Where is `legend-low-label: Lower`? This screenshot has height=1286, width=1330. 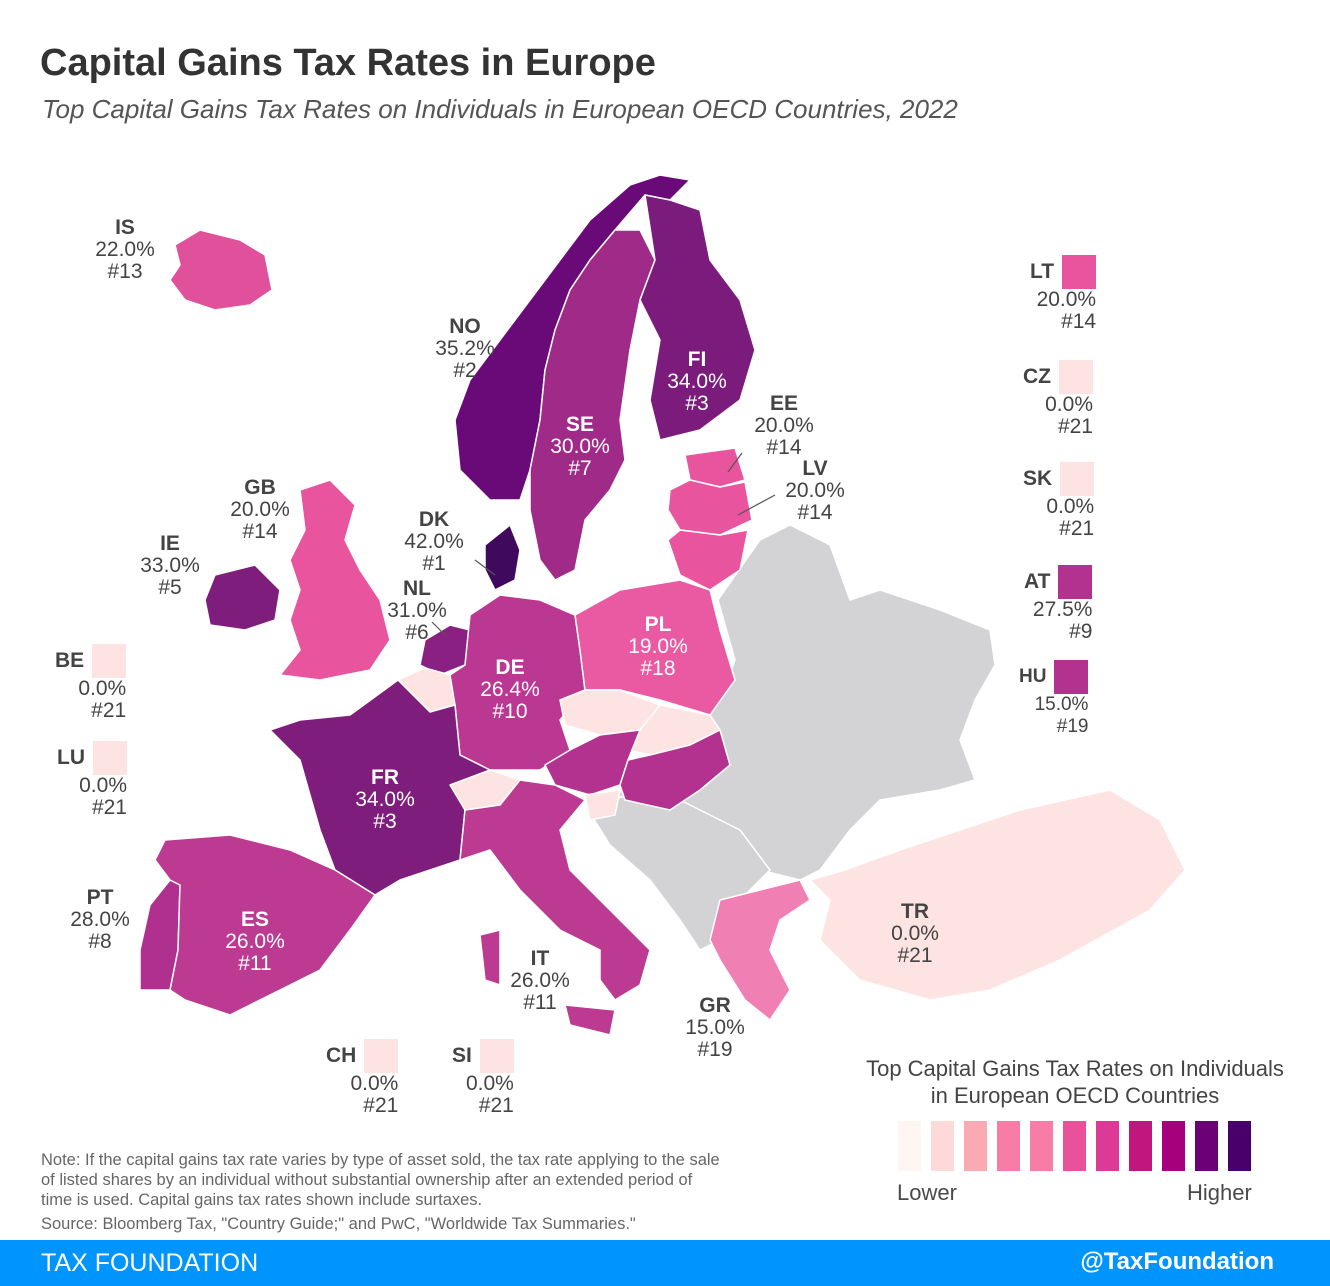 legend-low-label: Lower is located at coordinates (927, 1192).